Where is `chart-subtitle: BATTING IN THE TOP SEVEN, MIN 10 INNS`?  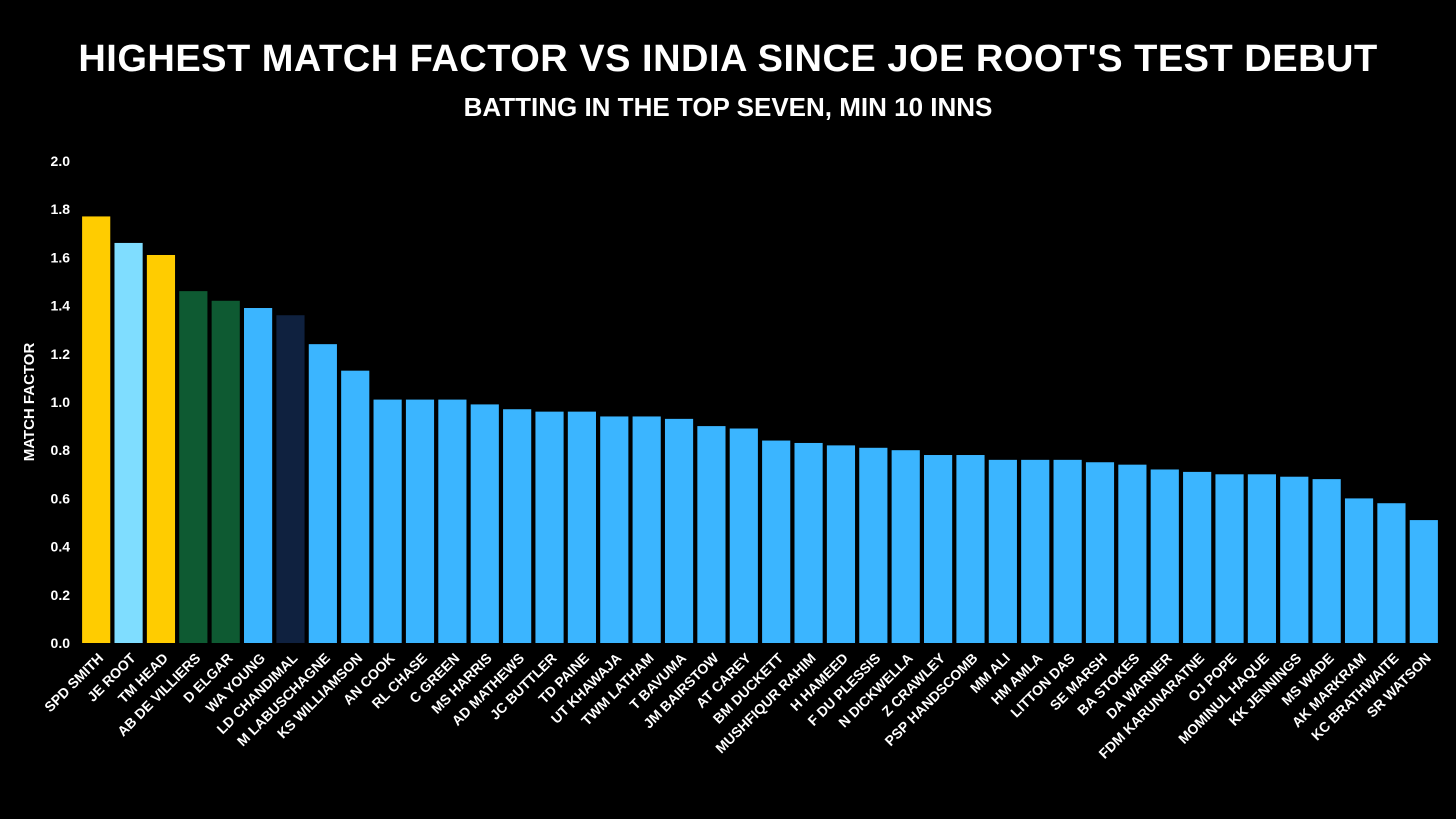
chart-subtitle: BATTING IN THE TOP SEVEN, MIN 10 INNS is located at coordinates (728, 107).